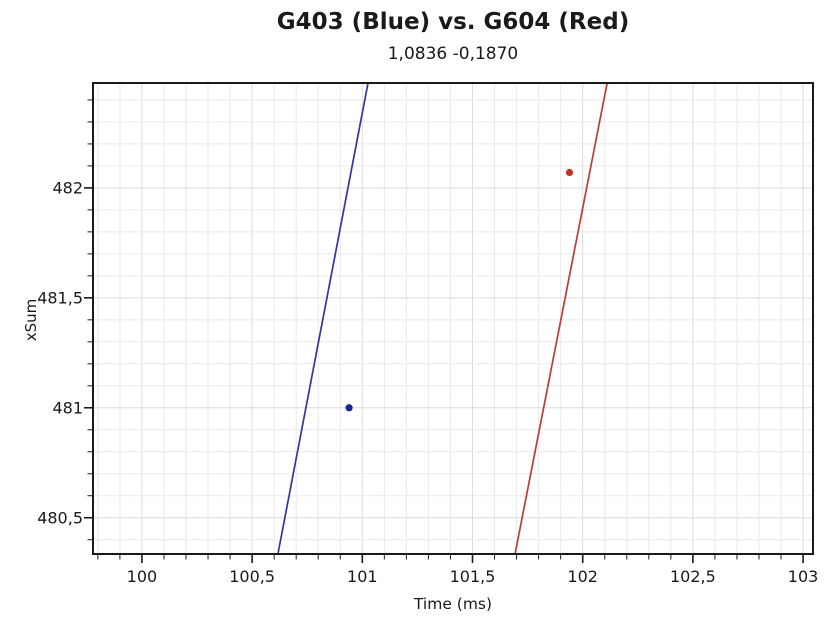 This screenshot has width=840, height=630. I want to click on x-axis-title: Time (ms), so click(453, 604).